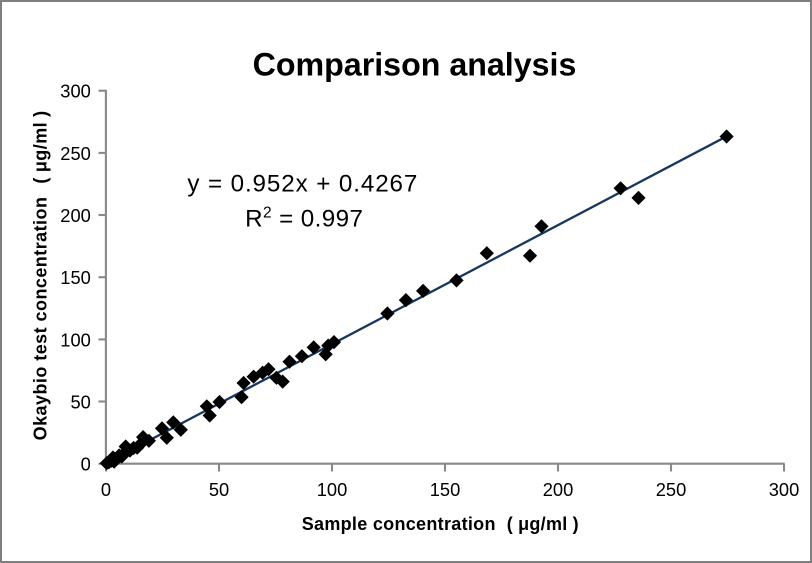 The width and height of the screenshot is (812, 563). What do you see at coordinates (304, 219) in the screenshot?
I see `svg-text: R2 = 0.997` at bounding box center [304, 219].